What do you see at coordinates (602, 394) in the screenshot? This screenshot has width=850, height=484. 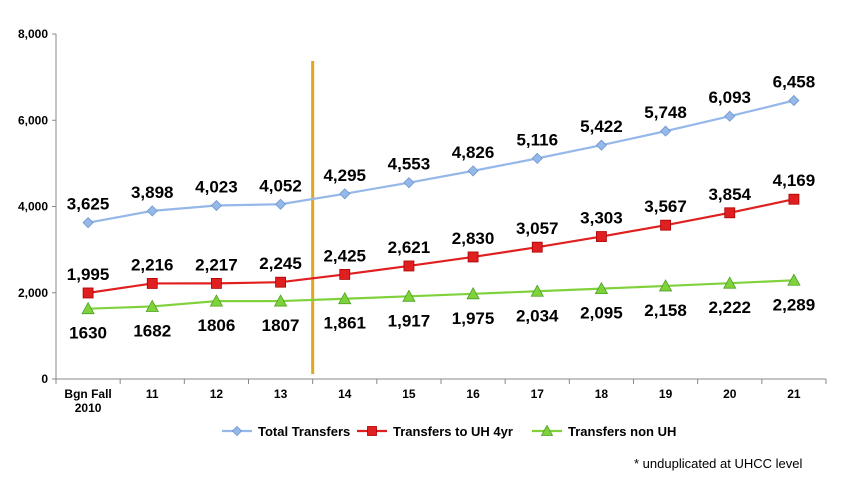 I see `x-tick-label: 18` at bounding box center [602, 394].